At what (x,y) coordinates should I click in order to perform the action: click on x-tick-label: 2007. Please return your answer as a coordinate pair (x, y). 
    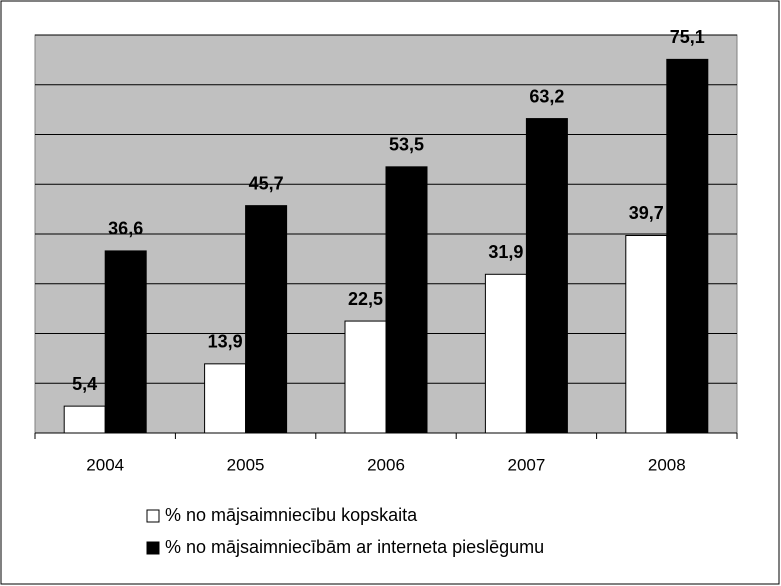
    Looking at the image, I should click on (526, 464).